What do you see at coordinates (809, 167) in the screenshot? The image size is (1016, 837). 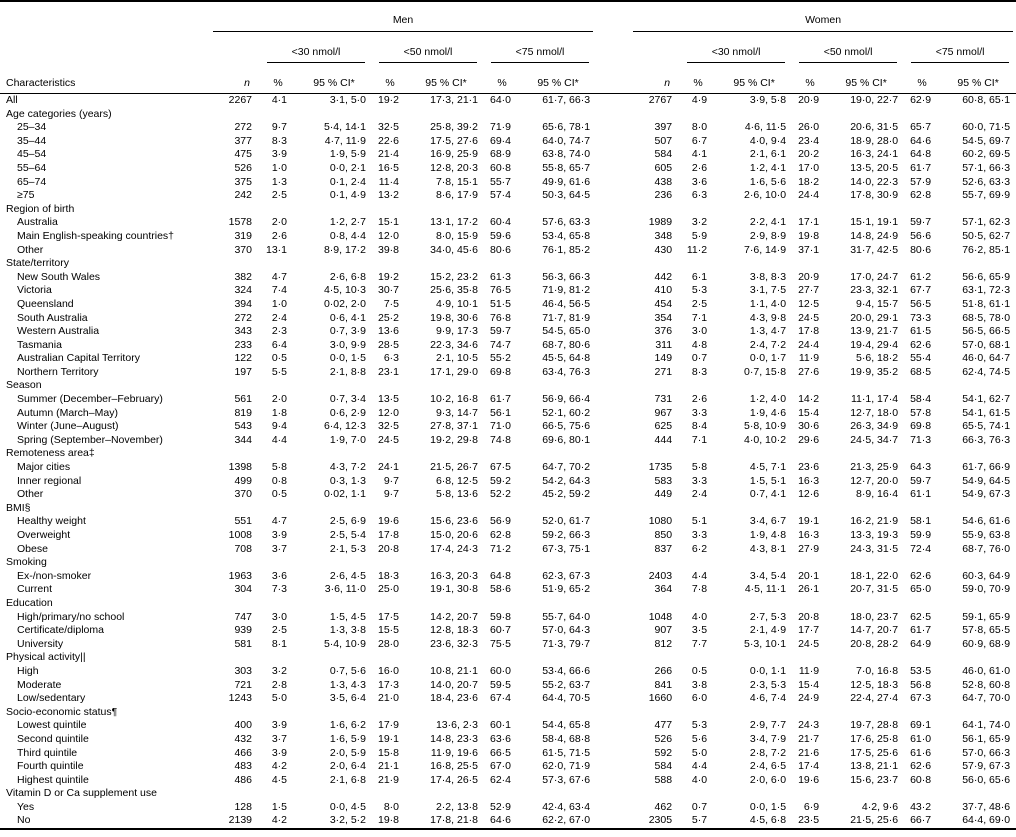 I see `data-cell: 17·0` at bounding box center [809, 167].